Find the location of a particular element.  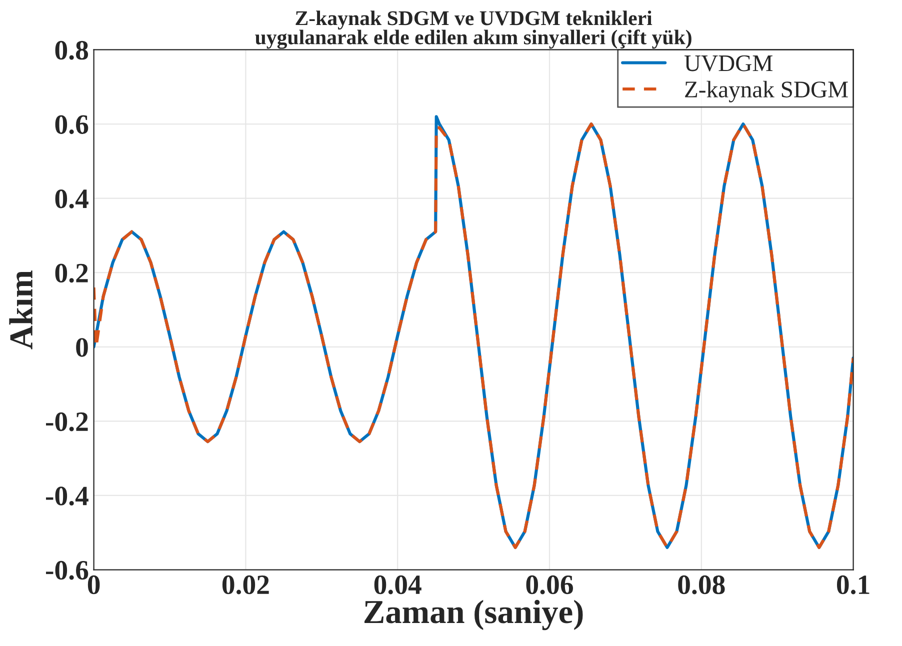

legend-label: UVDGM is located at coordinates (728, 63).